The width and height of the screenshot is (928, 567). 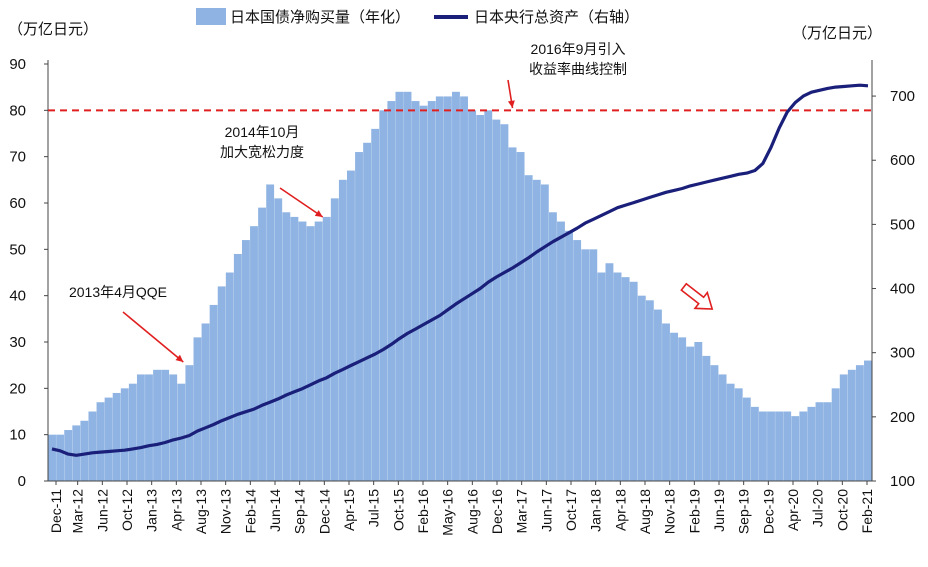 I want to click on x-tick-label: Feb-14, so click(x=250, y=511).